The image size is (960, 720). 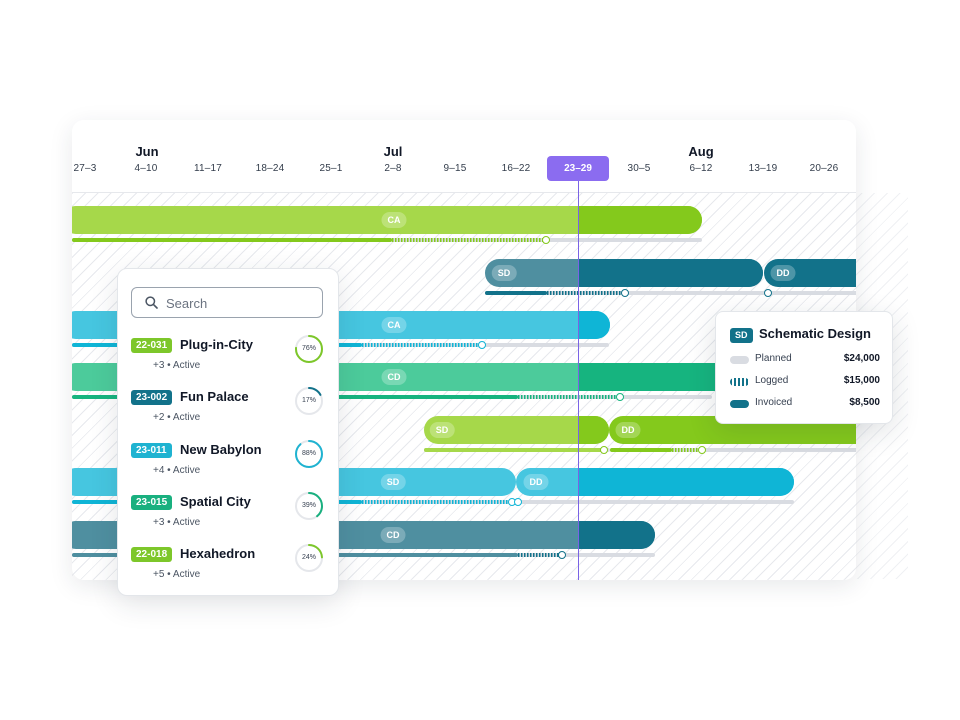 What do you see at coordinates (231, 570) in the screenshot?
I see `project-item: 22-018 Hexahedron +5 • Active 24%` at bounding box center [231, 570].